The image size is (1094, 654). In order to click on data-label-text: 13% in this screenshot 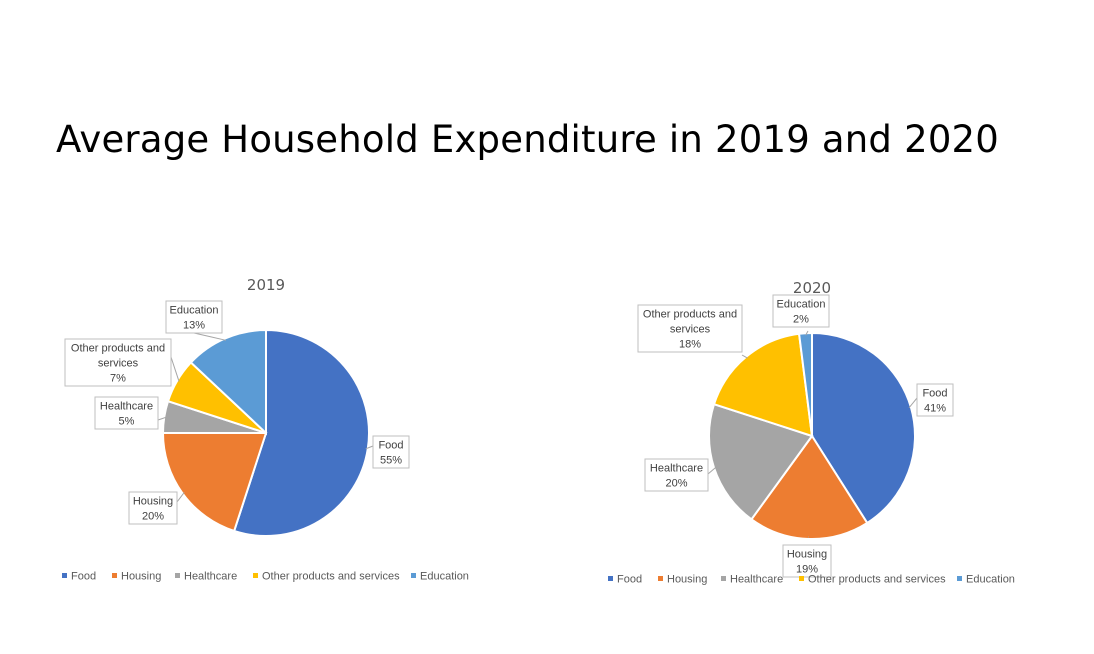, I will do `click(194, 326)`.